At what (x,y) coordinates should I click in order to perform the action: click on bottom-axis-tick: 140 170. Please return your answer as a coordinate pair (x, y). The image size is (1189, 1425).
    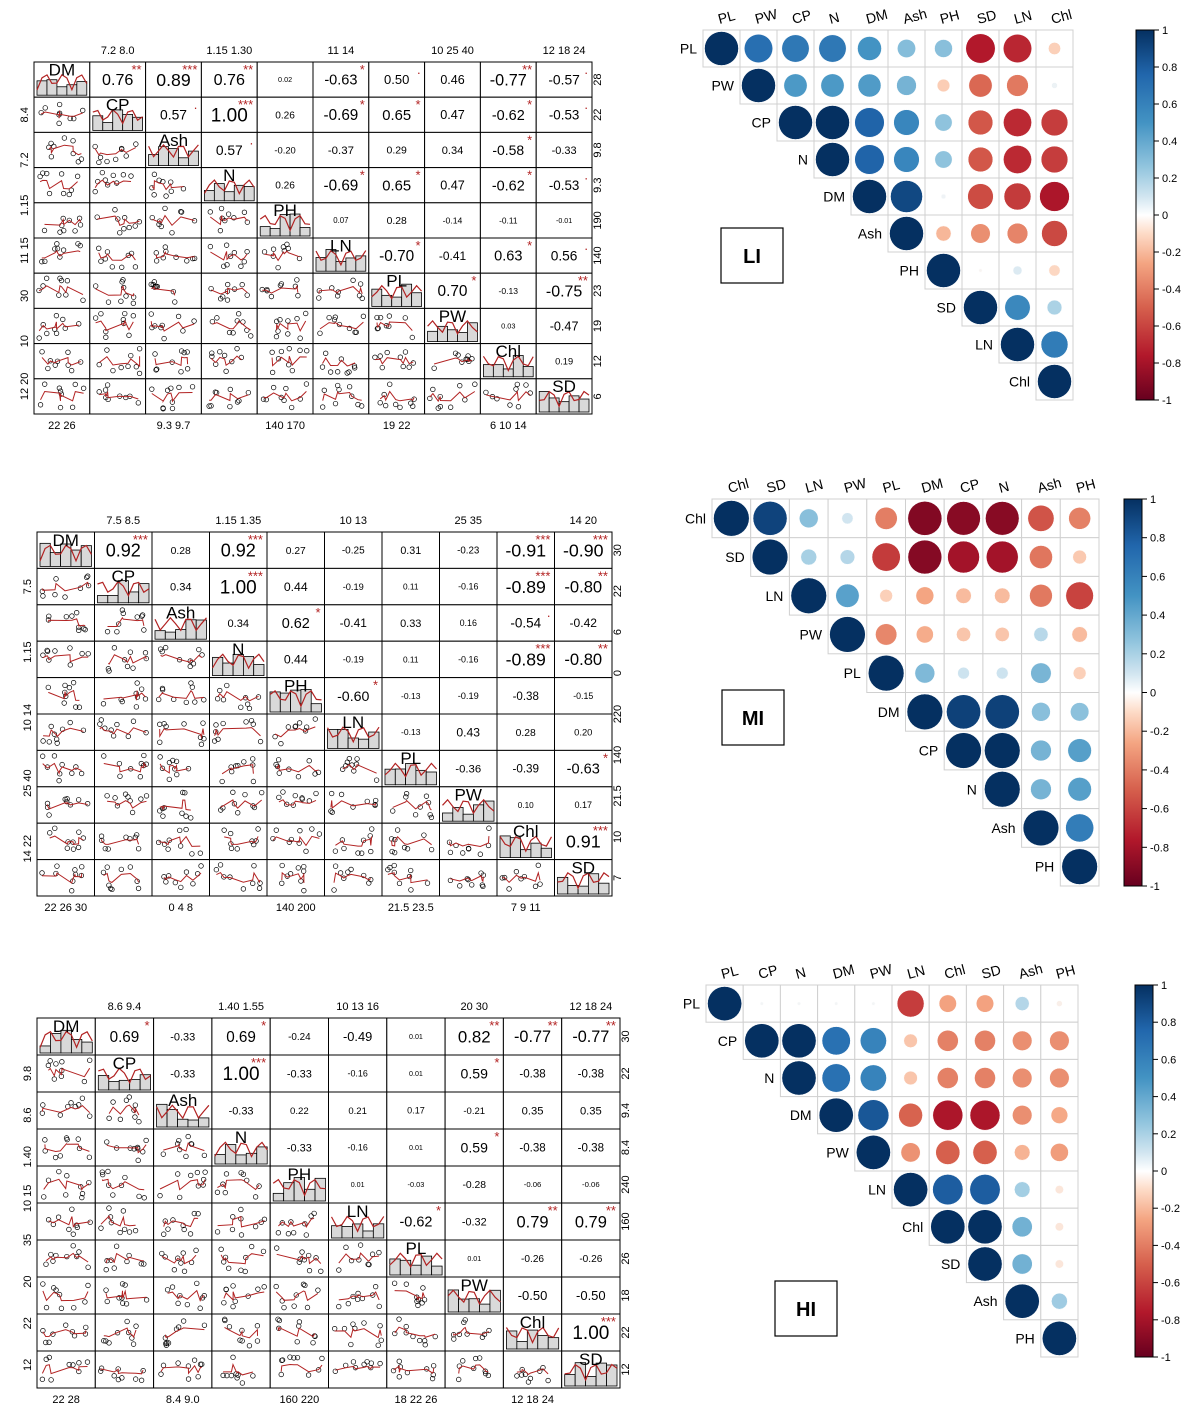
    Looking at the image, I should click on (285, 426).